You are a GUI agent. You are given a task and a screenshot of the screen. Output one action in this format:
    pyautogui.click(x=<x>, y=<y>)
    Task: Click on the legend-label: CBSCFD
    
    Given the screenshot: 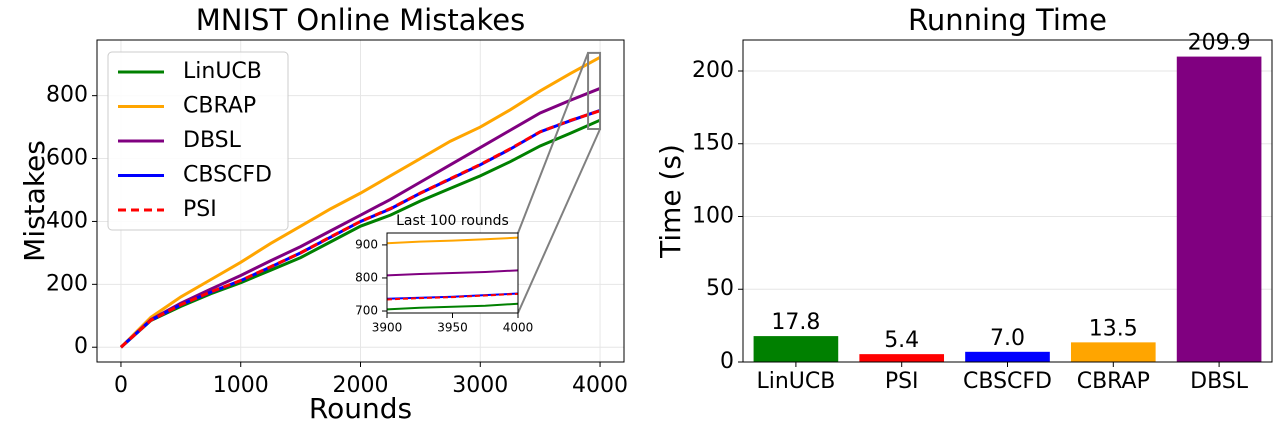 What is the action you would take?
    pyautogui.click(x=227, y=175)
    